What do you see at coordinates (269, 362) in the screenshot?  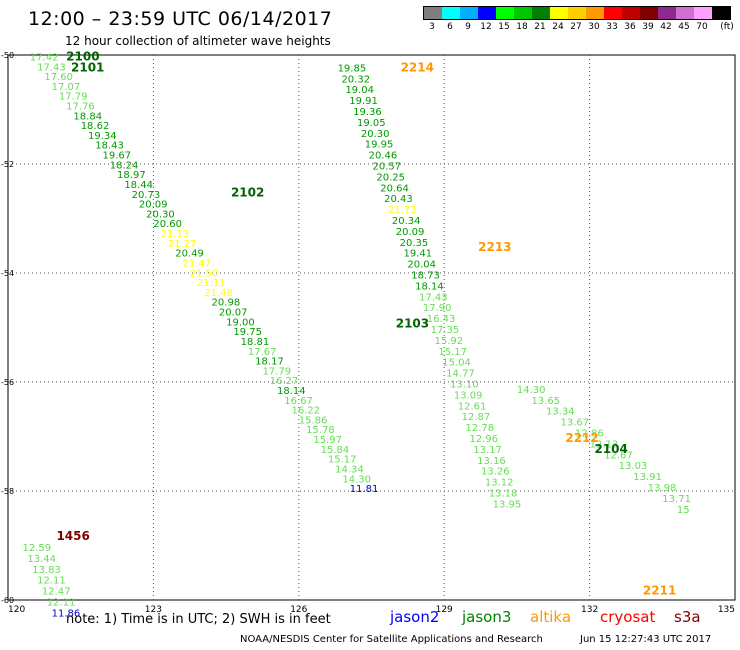 I see `wave-height-value: 18.17` at bounding box center [269, 362].